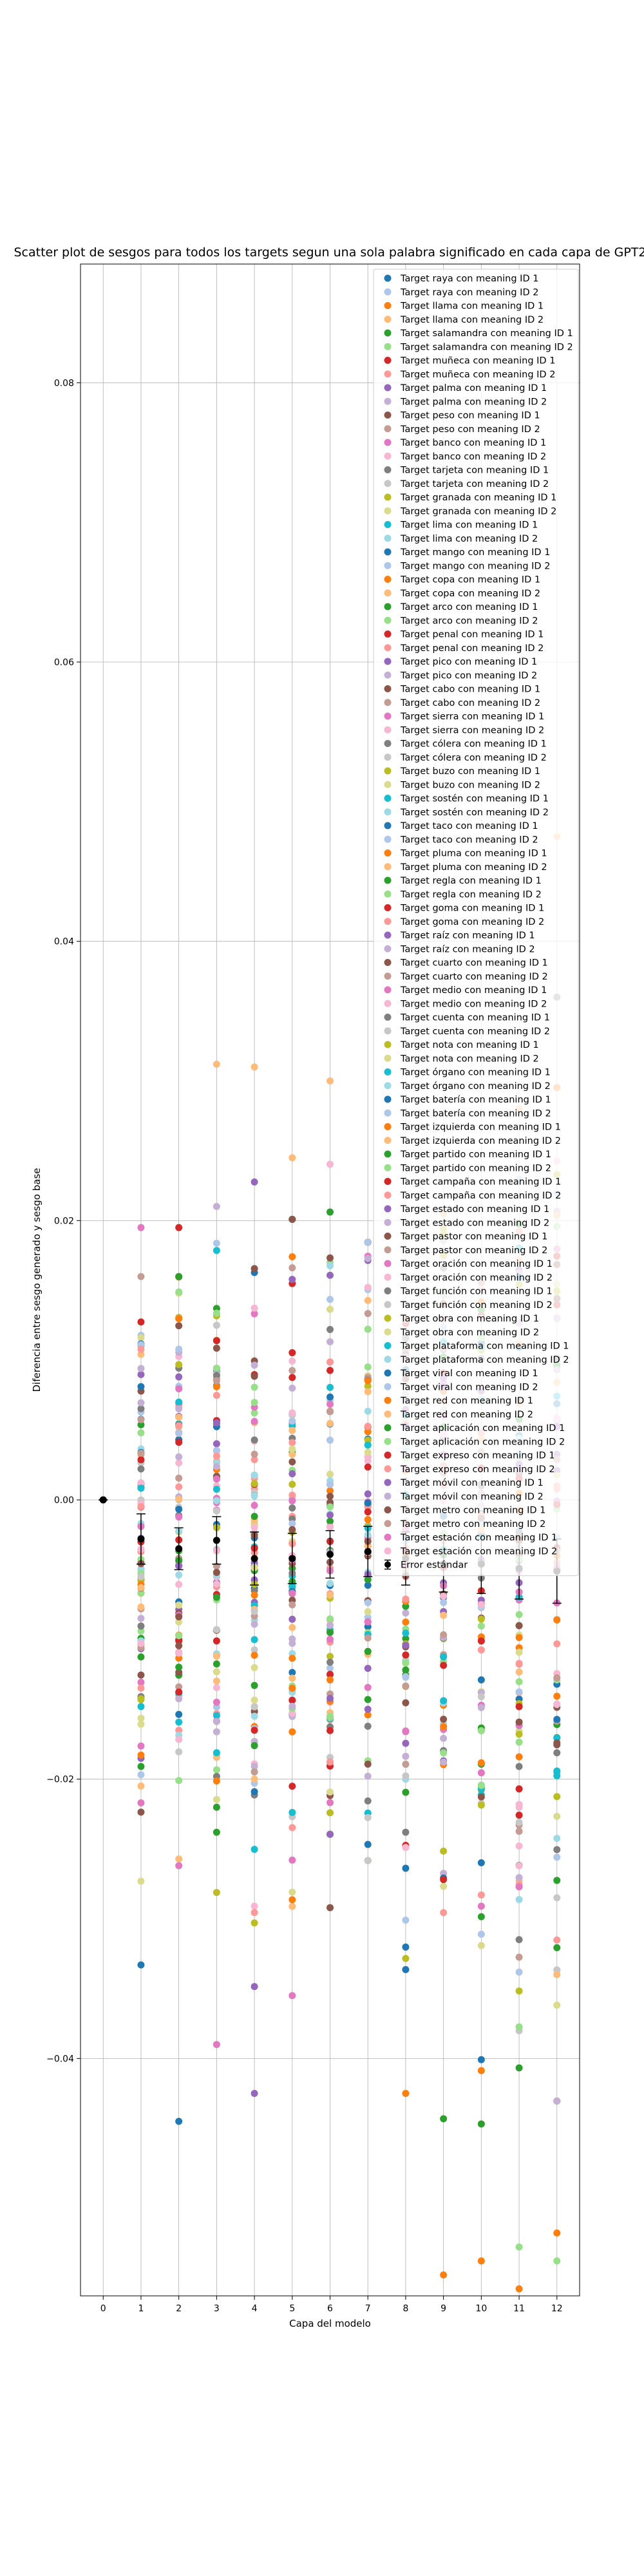  What do you see at coordinates (475, 799) in the screenshot?
I see `legend-entry: Target sostén con meaning ID 1` at bounding box center [475, 799].